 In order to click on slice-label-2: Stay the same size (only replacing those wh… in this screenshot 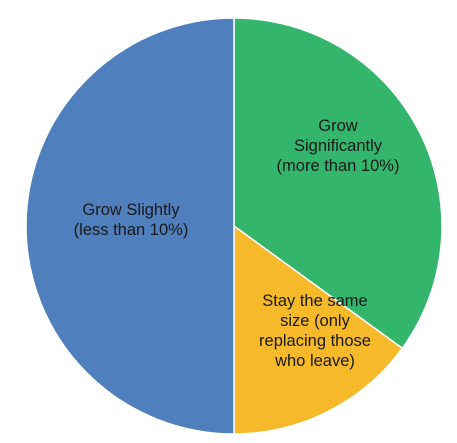, I will do `click(315, 331)`.